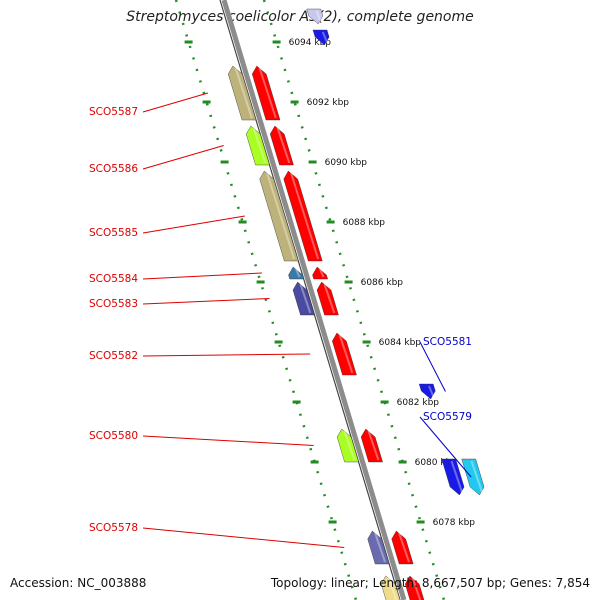 This screenshot has height=600, width=600. Describe the element at coordinates (418, 403) in the screenshot. I see `scale-tick-label: 6082 kbp` at that location.